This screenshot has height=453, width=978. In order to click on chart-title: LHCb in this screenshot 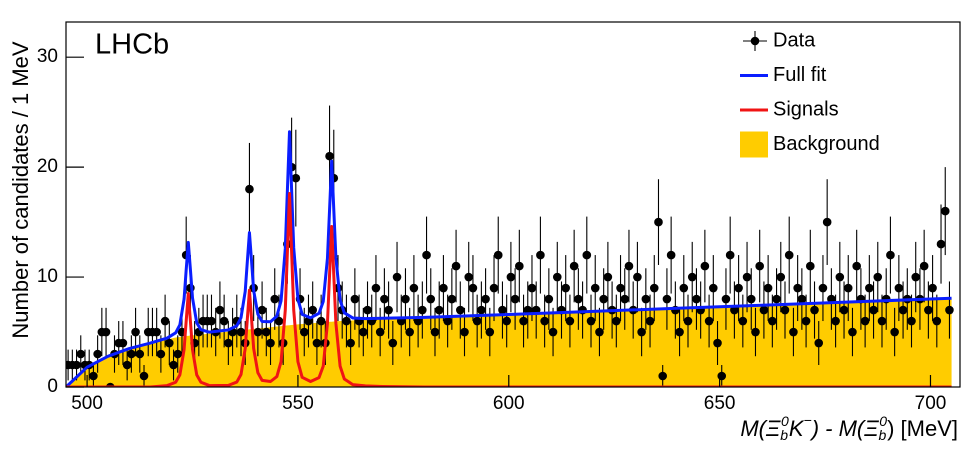, I will do `click(132, 45)`.